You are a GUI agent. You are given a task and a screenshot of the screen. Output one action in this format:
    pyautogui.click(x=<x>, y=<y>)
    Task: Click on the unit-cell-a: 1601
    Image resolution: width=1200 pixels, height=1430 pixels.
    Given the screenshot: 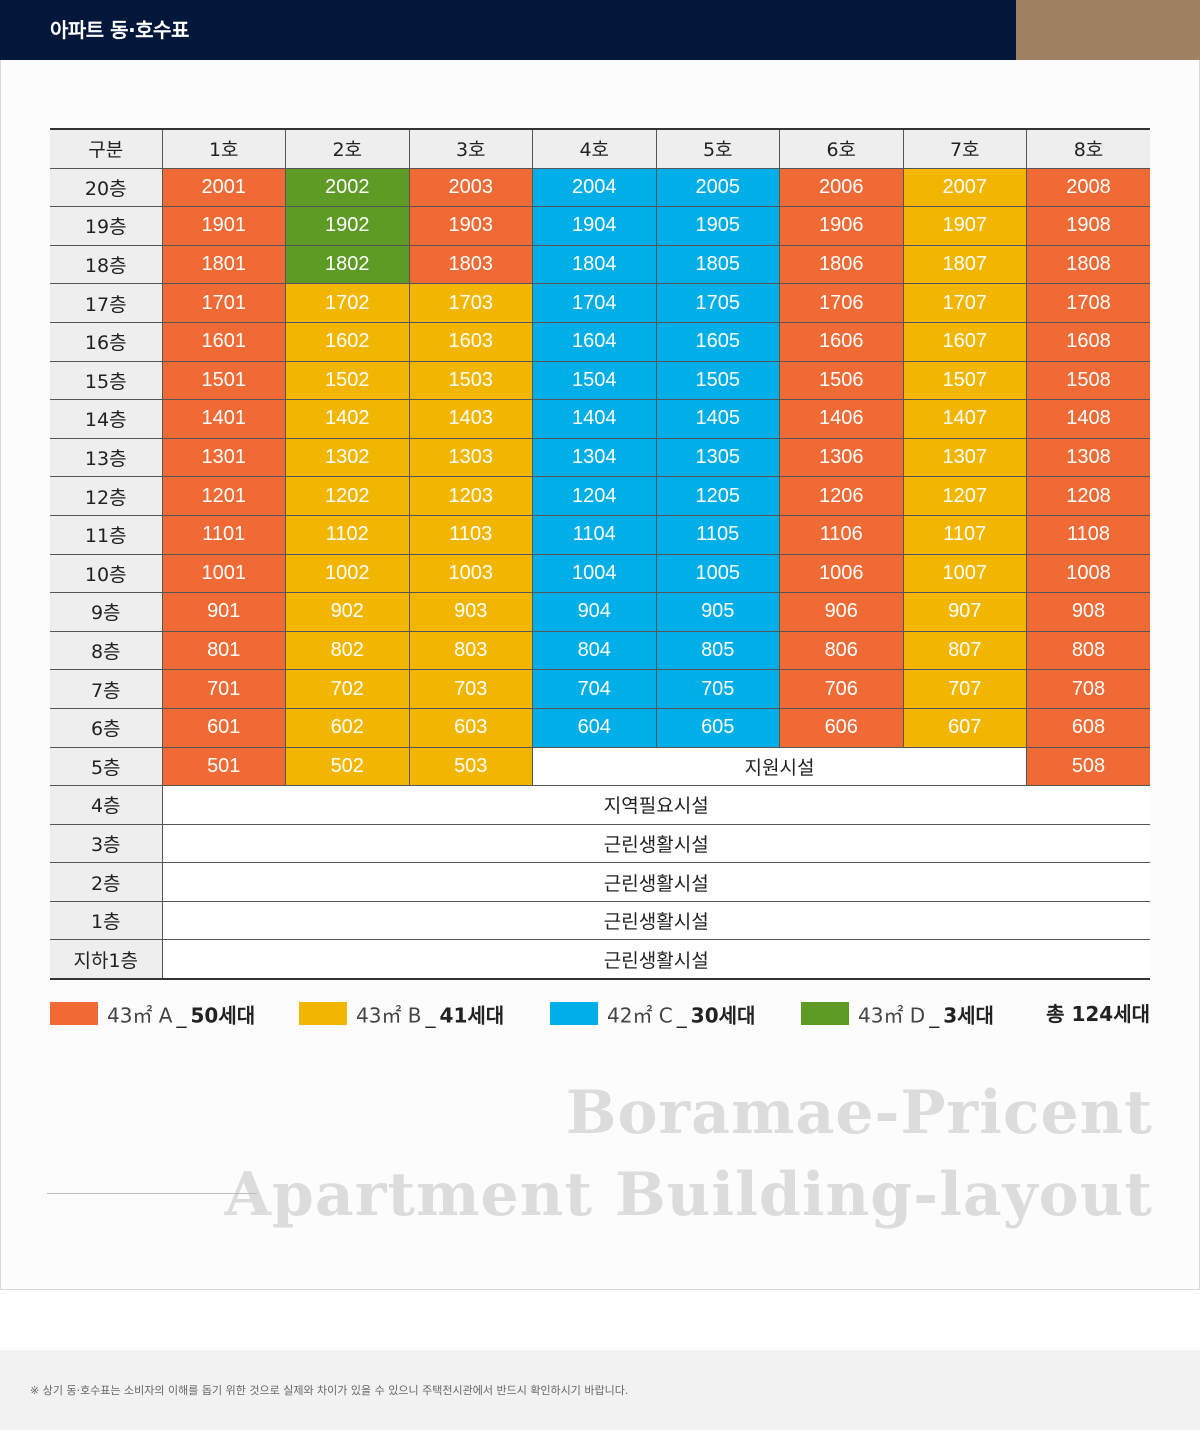 What is the action you would take?
    pyautogui.click(x=223, y=341)
    